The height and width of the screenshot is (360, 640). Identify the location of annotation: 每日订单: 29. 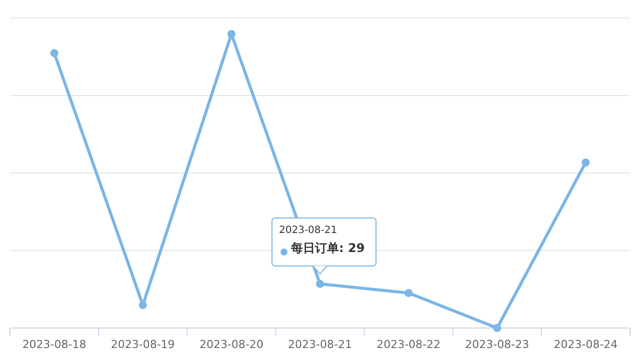
(327, 248).